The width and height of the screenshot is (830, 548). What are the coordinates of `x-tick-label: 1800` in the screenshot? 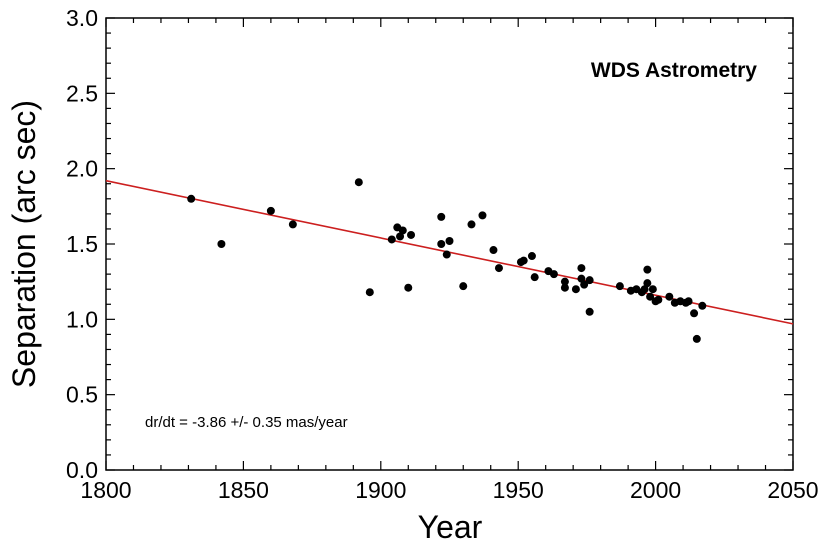 It's located at (105, 490).